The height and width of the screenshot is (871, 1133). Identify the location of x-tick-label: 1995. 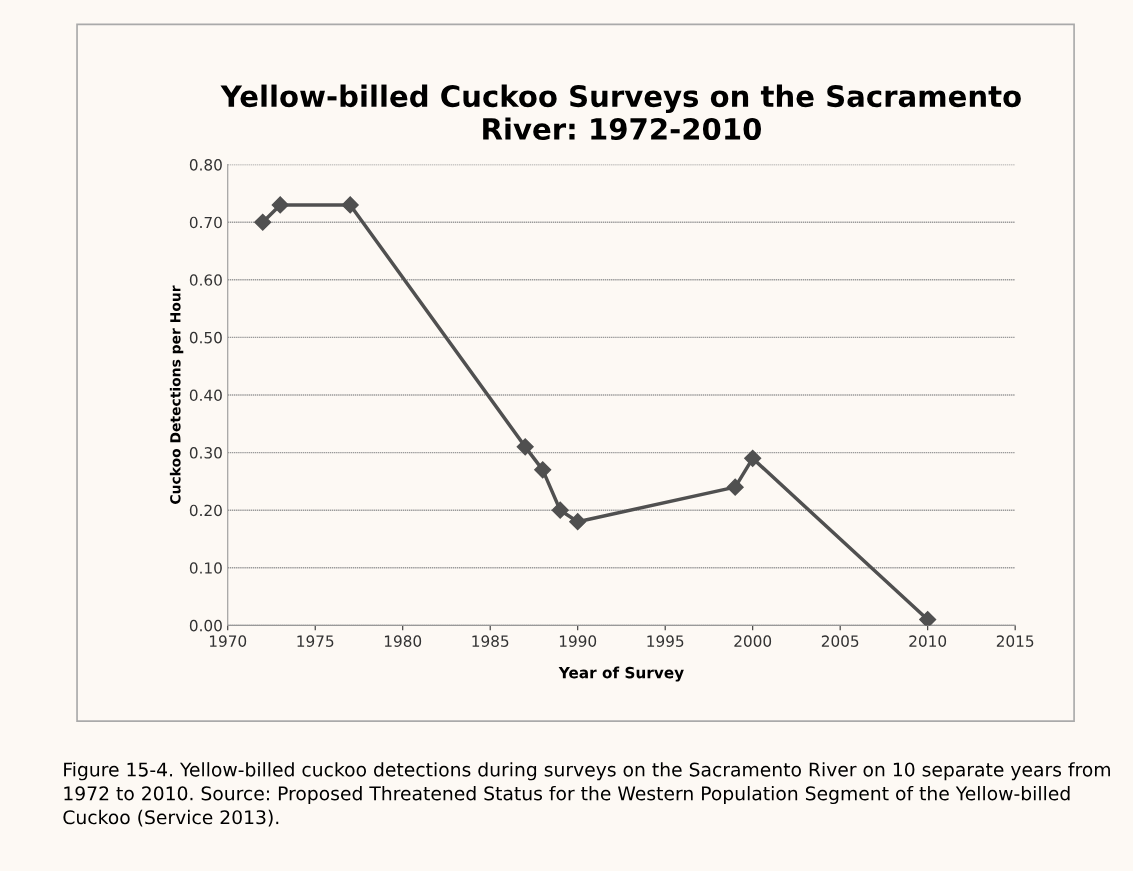
(665, 641).